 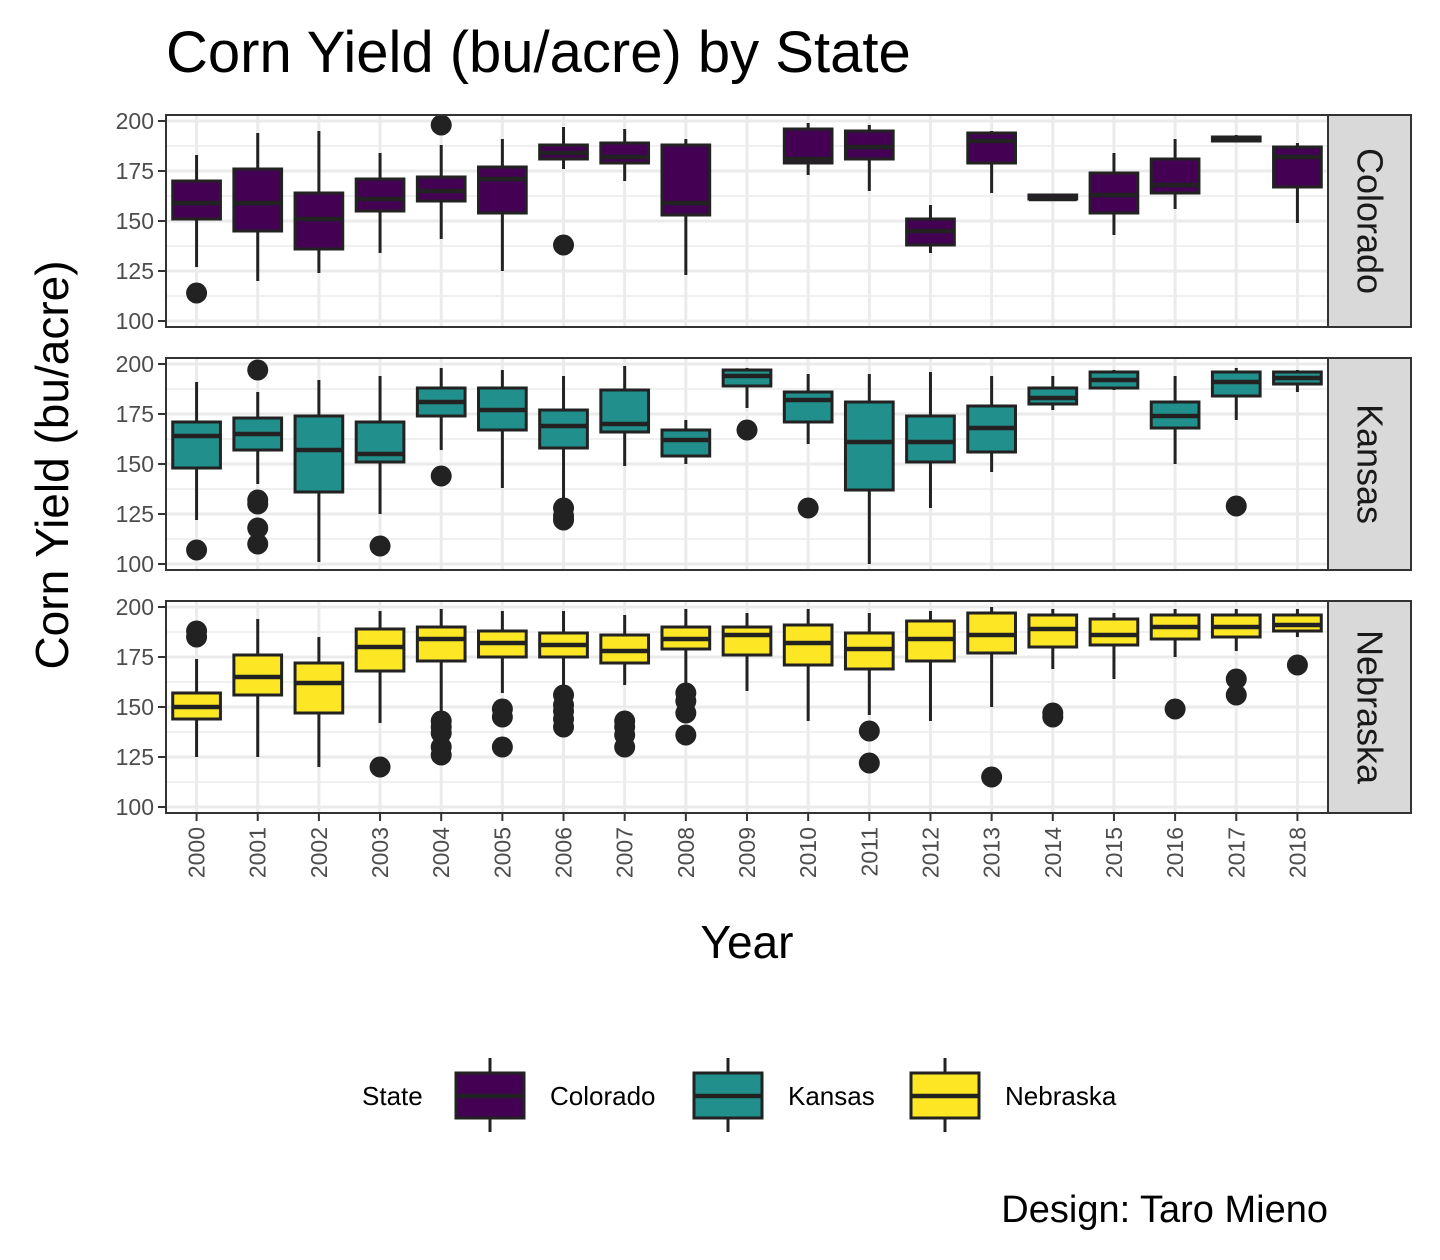 I want to click on facet-strip-label: Colorado, so click(x=1370, y=221).